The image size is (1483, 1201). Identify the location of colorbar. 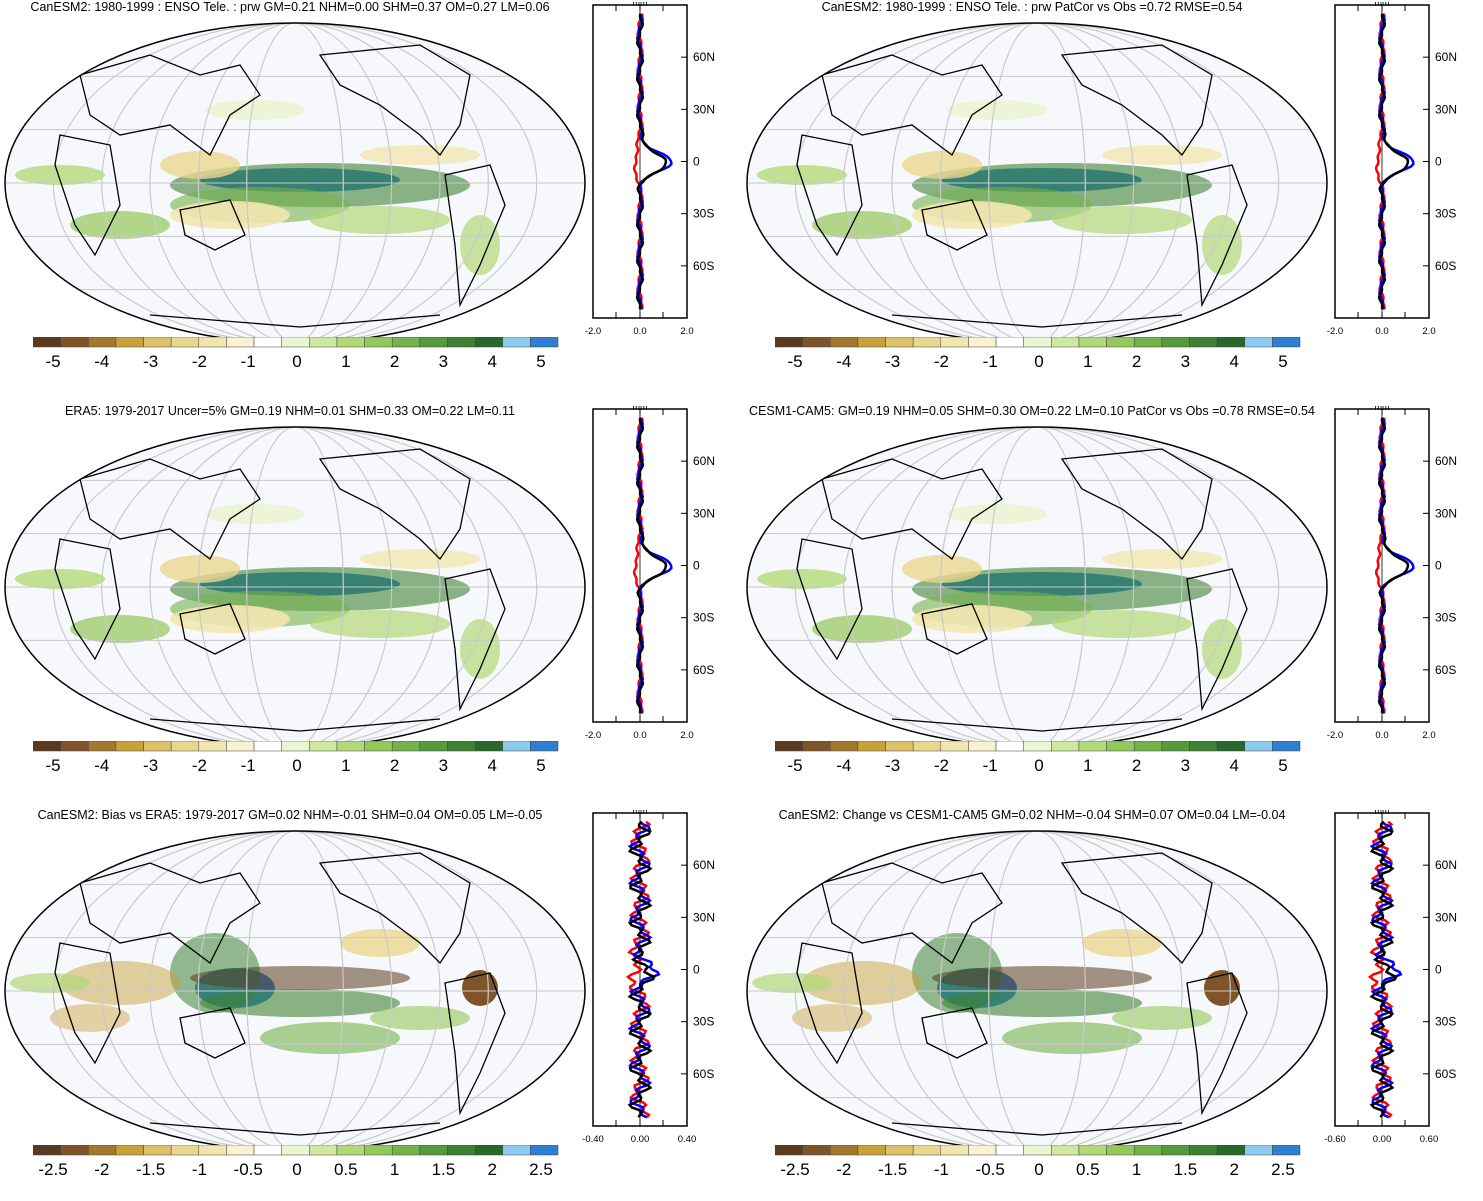
(296, 1150).